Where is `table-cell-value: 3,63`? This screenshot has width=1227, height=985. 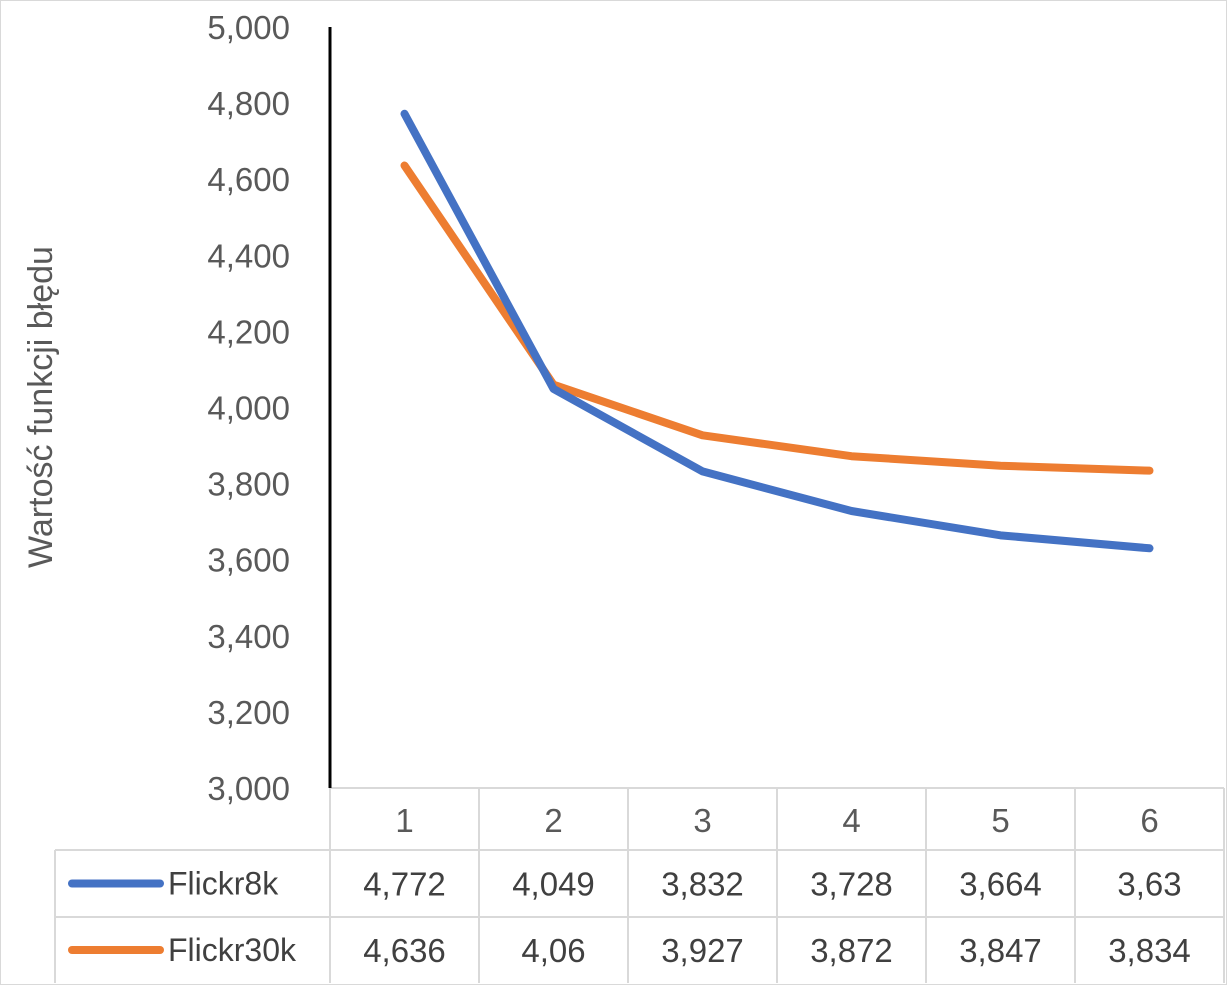 table-cell-value: 3,63 is located at coordinates (1149, 884).